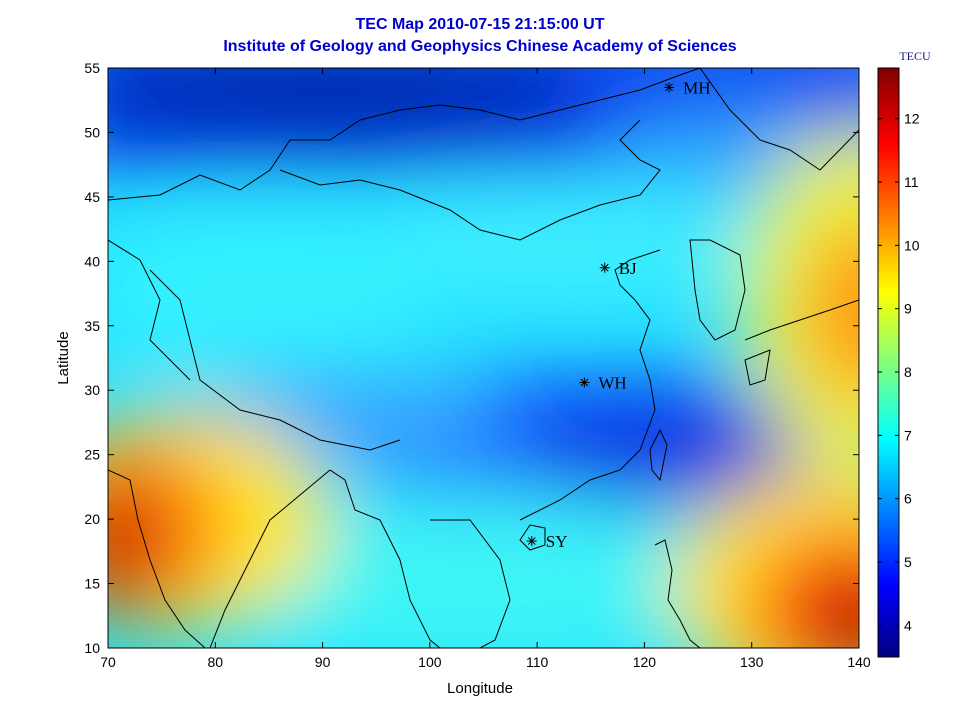 The height and width of the screenshot is (721, 960). I want to click on colorbar-tick-label: 9, so click(908, 309).